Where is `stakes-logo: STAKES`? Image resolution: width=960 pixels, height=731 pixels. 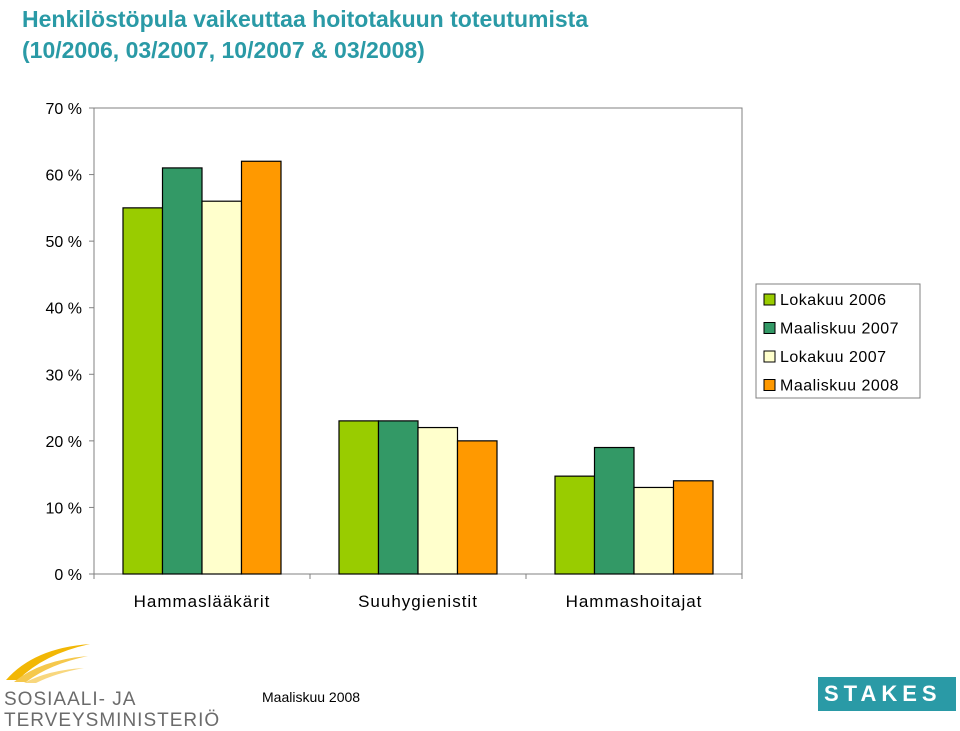 stakes-logo: STAKES is located at coordinates (887, 694).